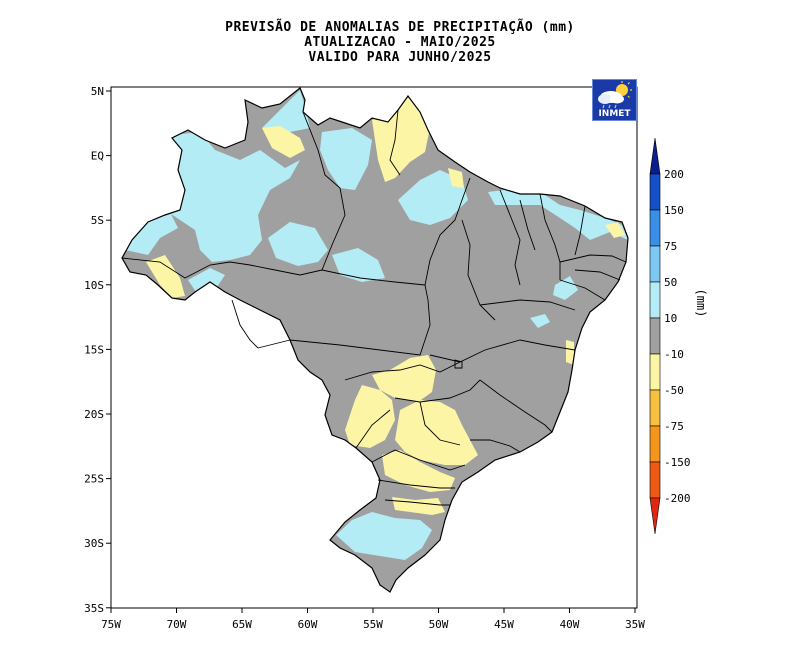  Describe the element at coordinates (677, 498) in the screenshot. I see `colorbar-level-label: -200` at that location.